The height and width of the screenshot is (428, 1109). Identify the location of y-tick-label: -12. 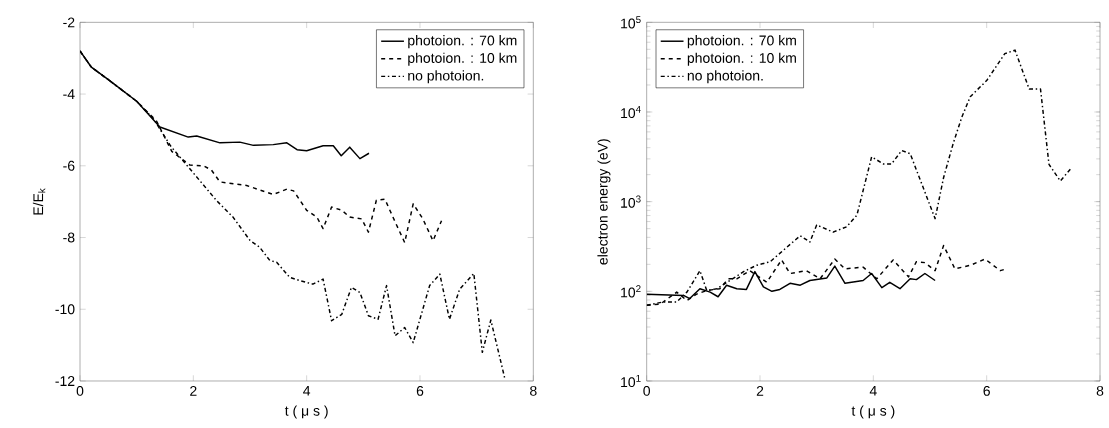
(65, 381).